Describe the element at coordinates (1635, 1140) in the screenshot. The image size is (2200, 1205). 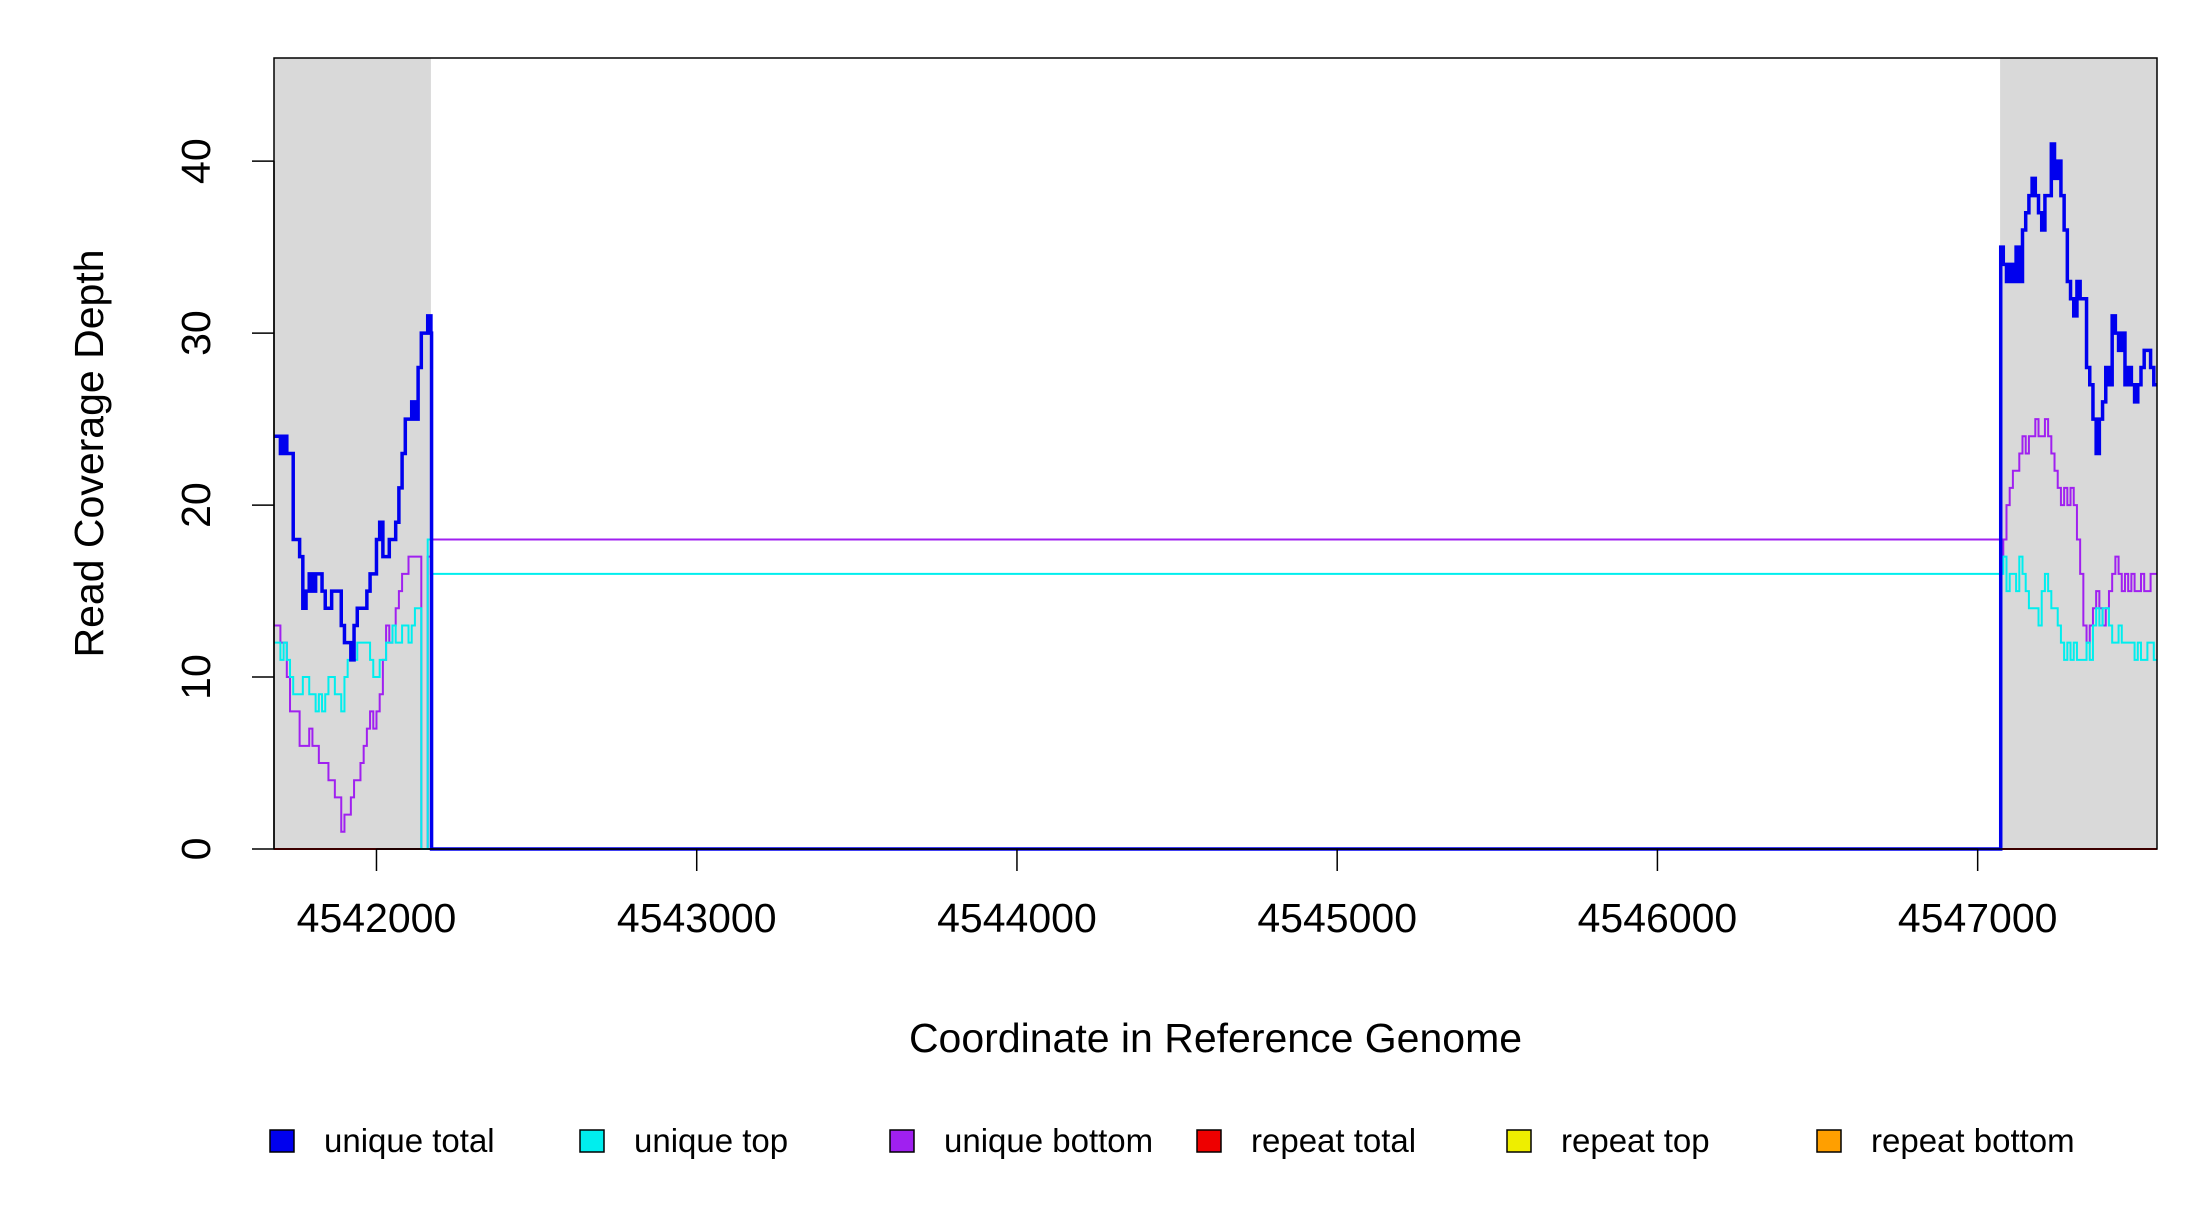
I see `legend-label: repeat top` at that location.